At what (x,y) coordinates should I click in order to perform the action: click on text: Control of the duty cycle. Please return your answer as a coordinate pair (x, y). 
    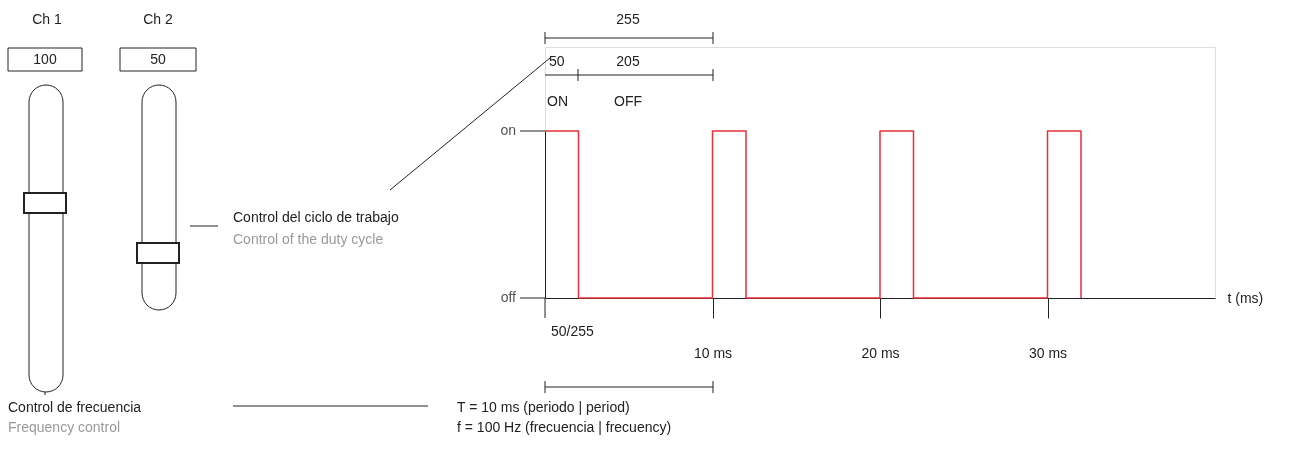
    Looking at the image, I should click on (308, 239).